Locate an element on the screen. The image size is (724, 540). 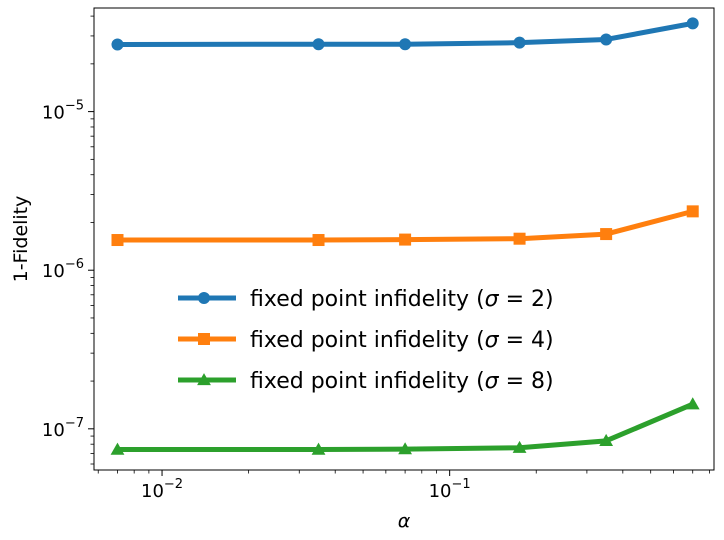
legend-item: fixed point infidelity (σ = 4) is located at coordinates (366, 340).